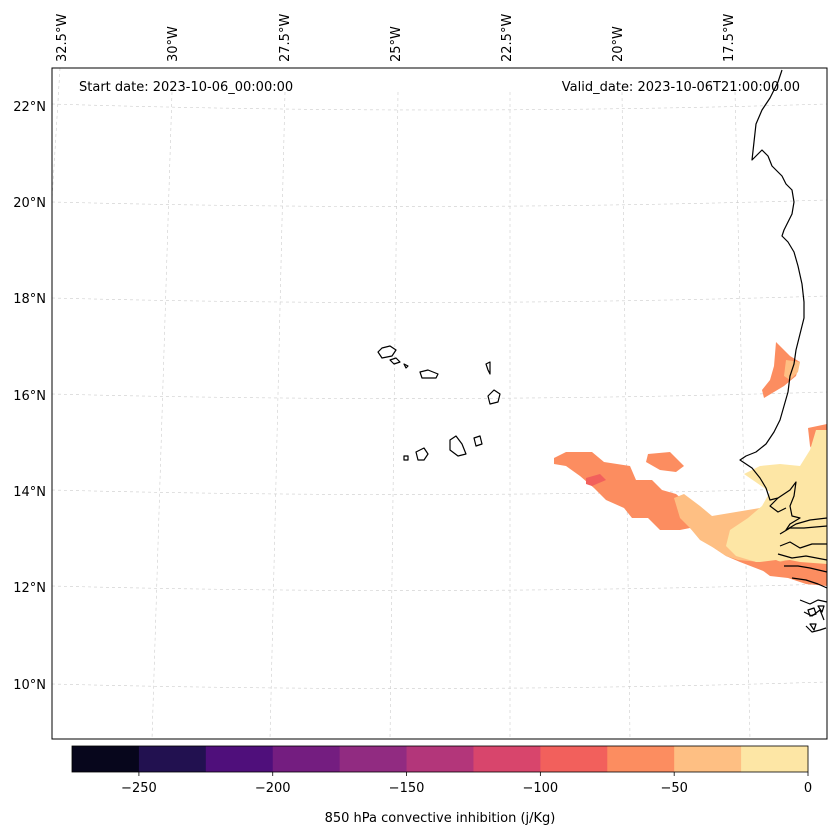 The image size is (837, 836). What do you see at coordinates (494, 397) in the screenshot?
I see `island-boa-vista` at bounding box center [494, 397].